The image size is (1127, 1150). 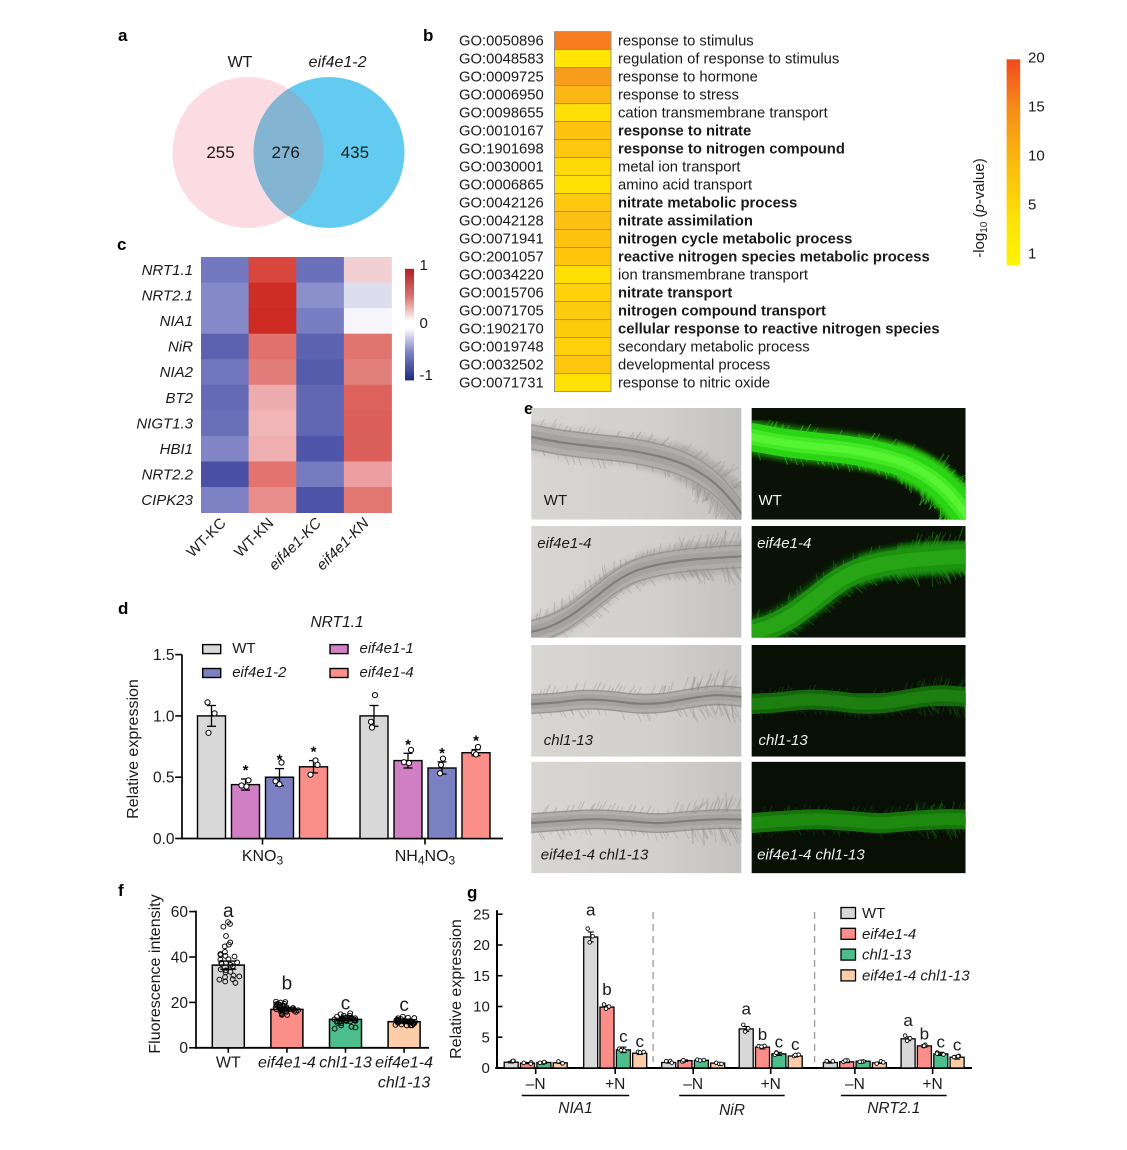 What do you see at coordinates (722, 311) in the screenshot?
I see `svg-text: nitrogen compound transport` at bounding box center [722, 311].